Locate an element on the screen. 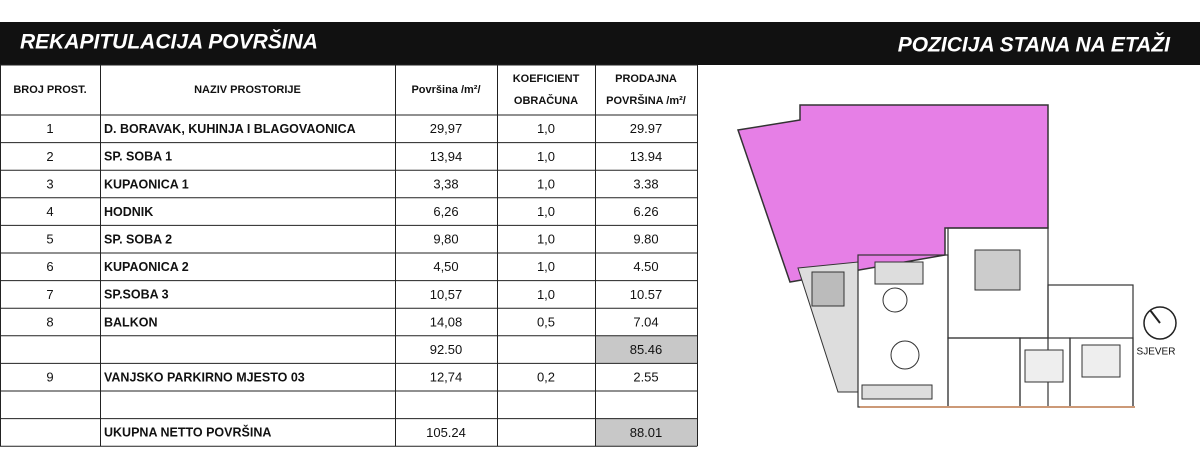  cell-coef: 0,2 is located at coordinates (546, 377).